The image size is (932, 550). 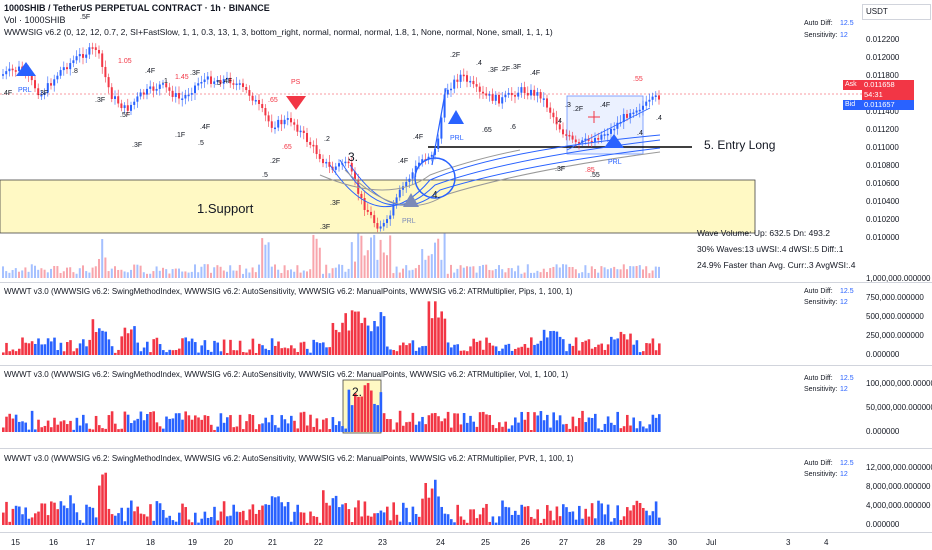 What do you see at coordinates (431, 490) in the screenshot?
I see `pvr-histogram` at bounding box center [431, 490].